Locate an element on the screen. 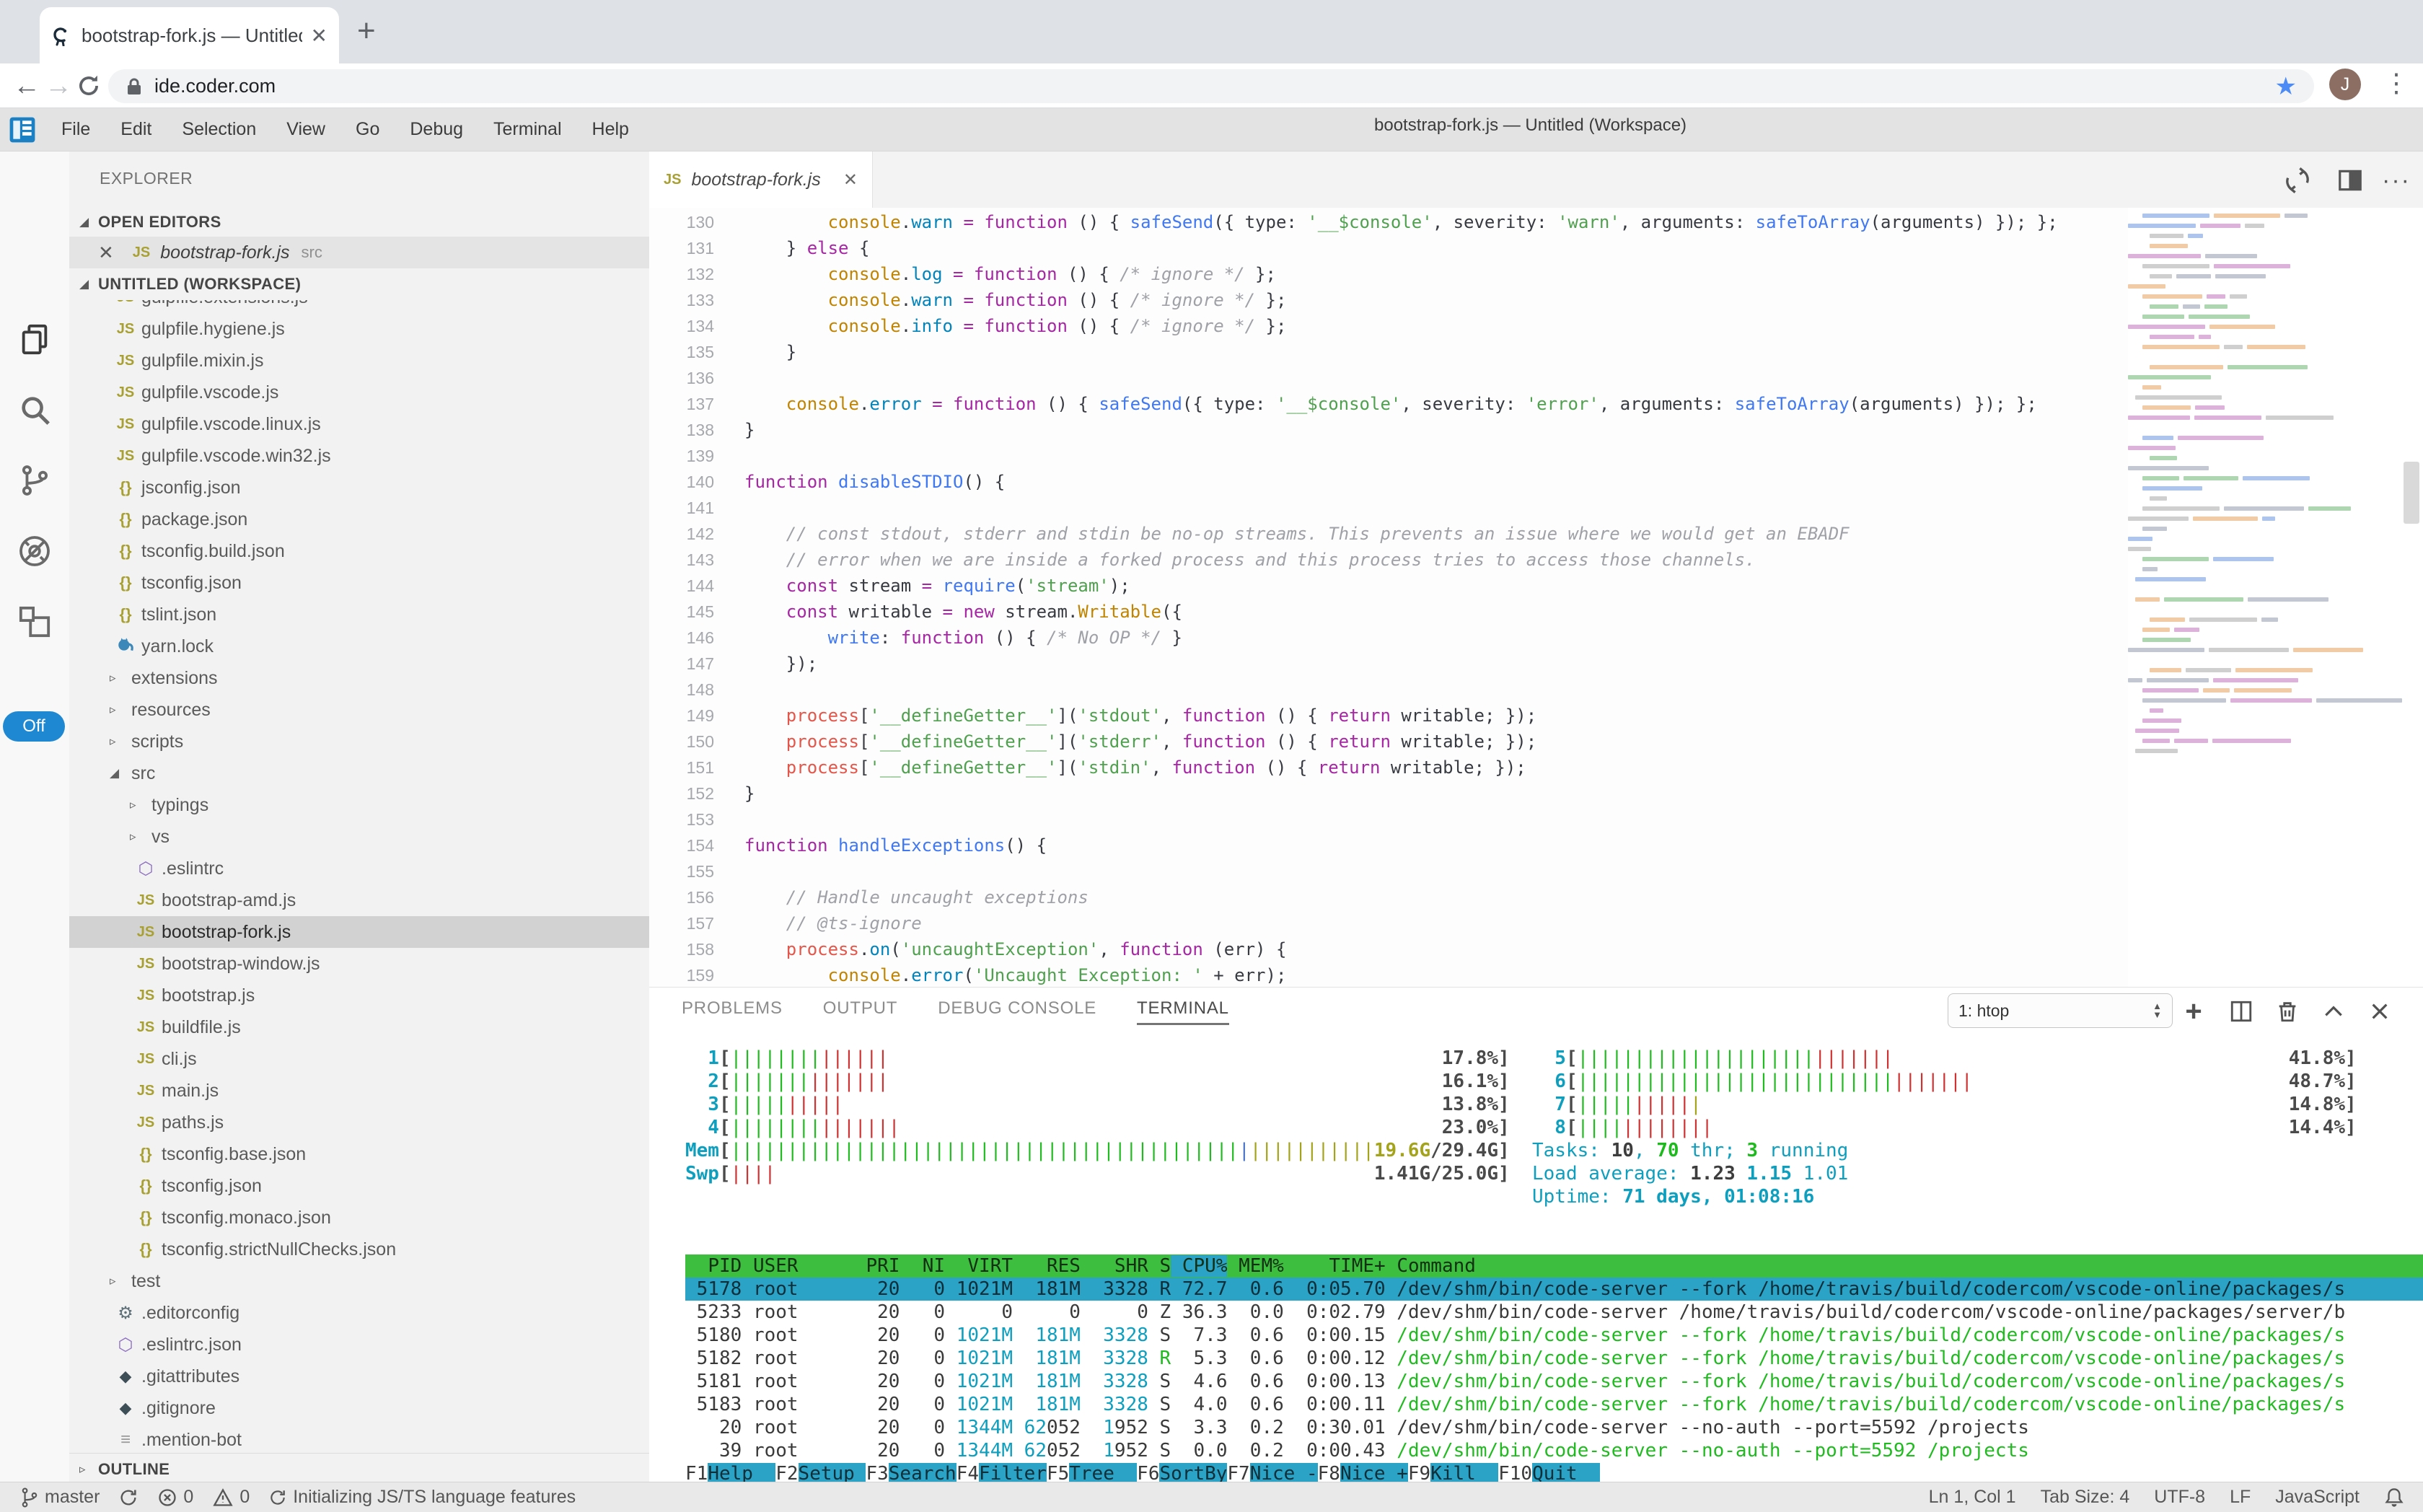  menu-item-edit: Edit is located at coordinates (136, 129).